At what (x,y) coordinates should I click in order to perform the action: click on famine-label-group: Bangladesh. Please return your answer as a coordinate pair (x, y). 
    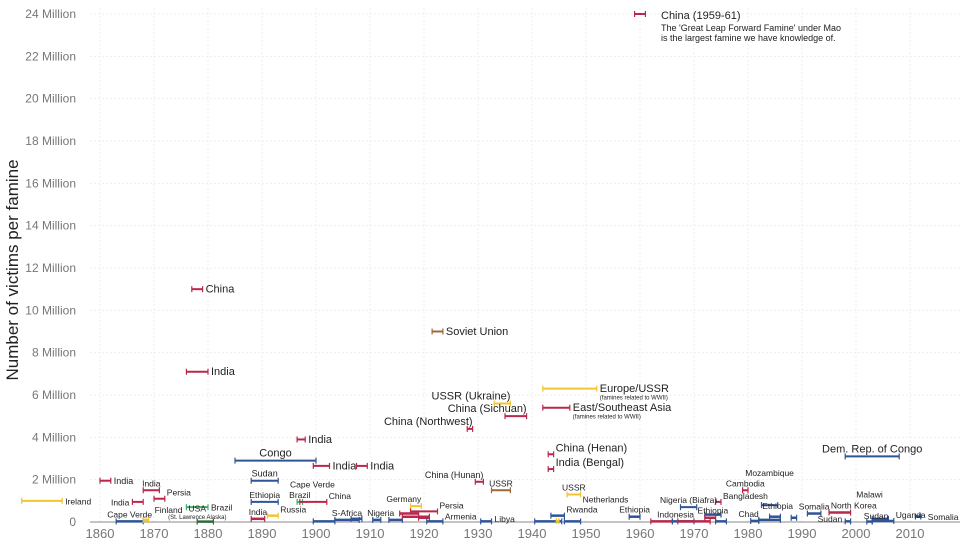
    Looking at the image, I should click on (745, 496).